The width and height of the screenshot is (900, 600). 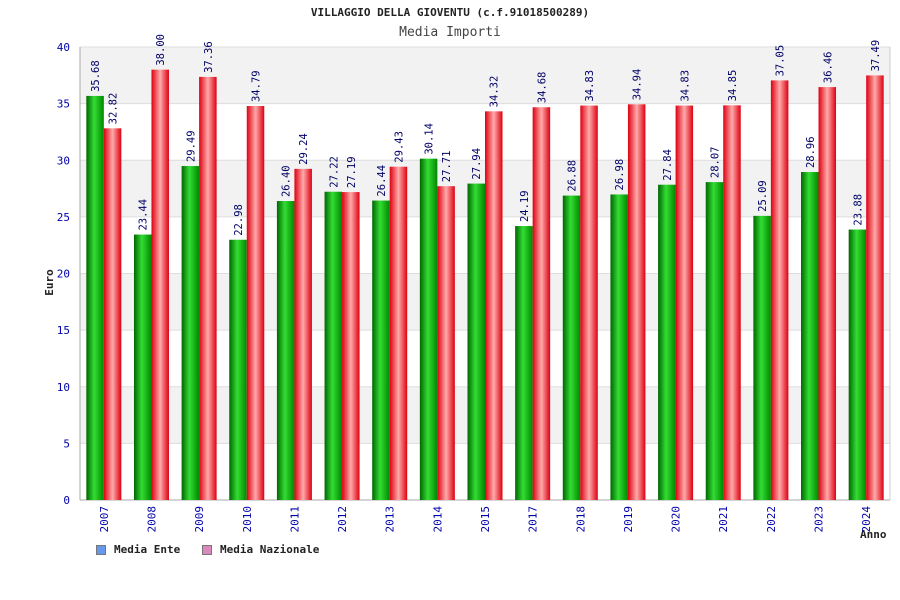 I want to click on bar-value-label: 26.44, so click(x=382, y=181).